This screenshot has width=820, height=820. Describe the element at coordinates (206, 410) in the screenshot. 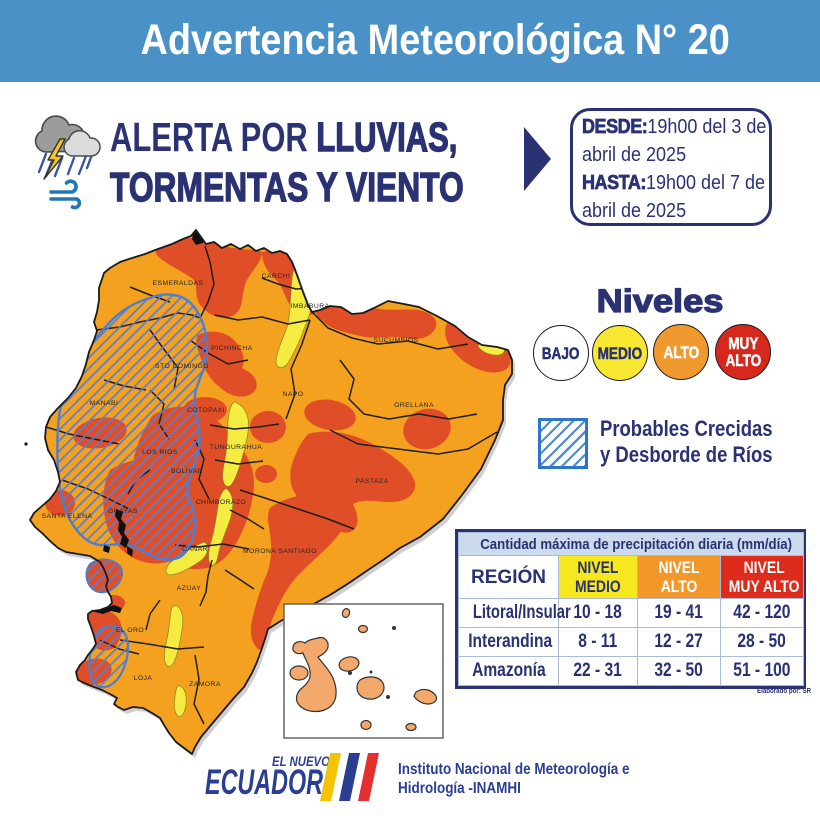

I see `svg-text: COTOPAXI` at that location.